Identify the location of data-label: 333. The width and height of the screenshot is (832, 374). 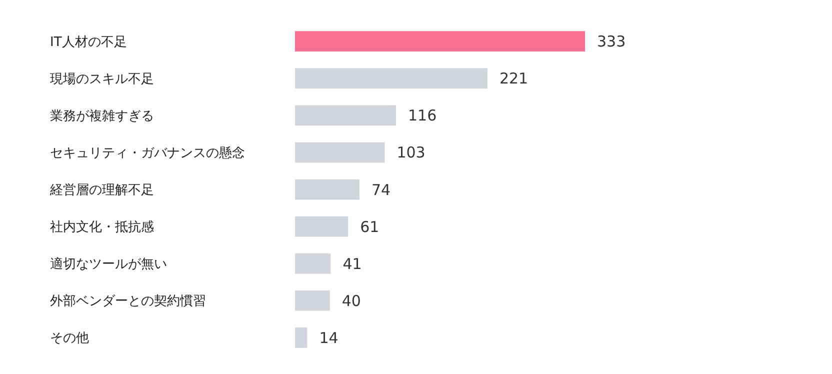
(611, 41).